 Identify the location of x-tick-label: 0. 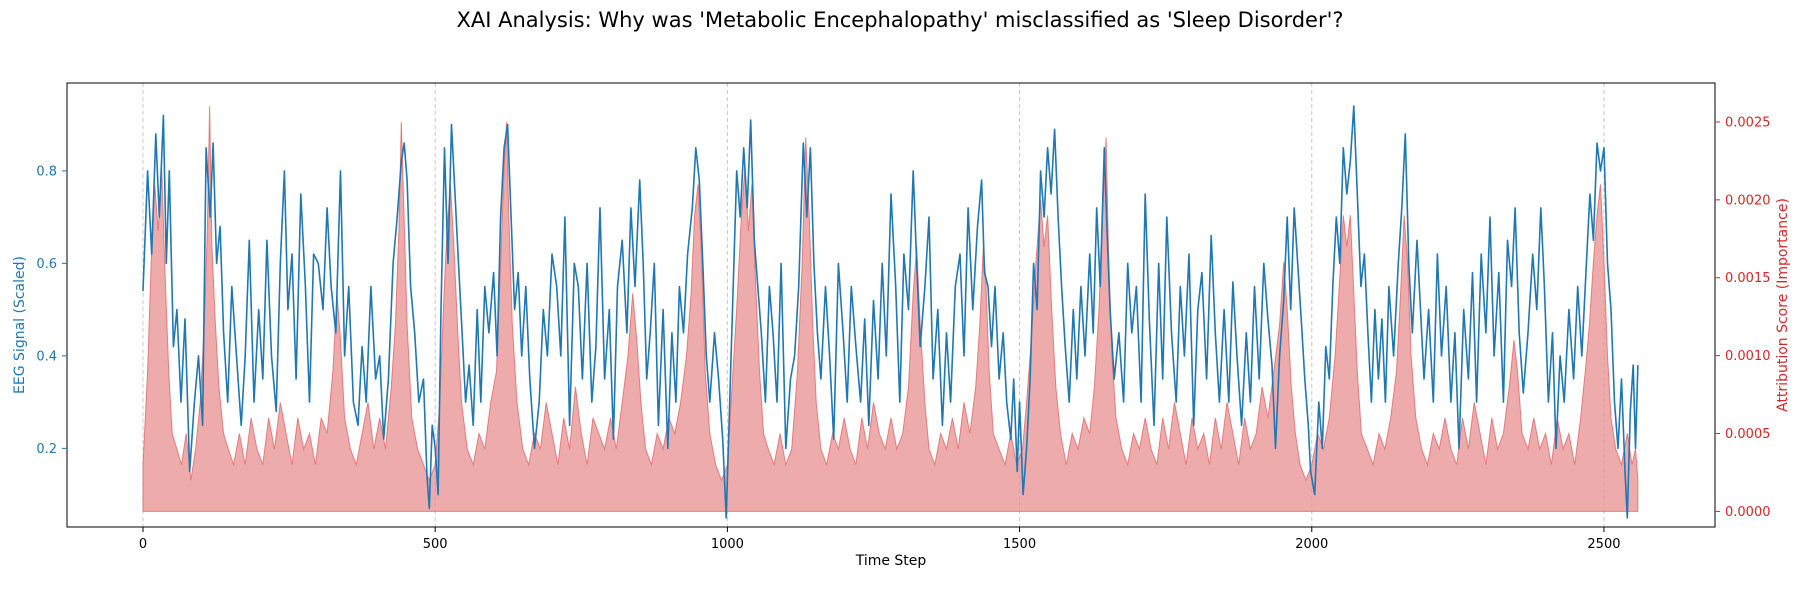
(143, 544).